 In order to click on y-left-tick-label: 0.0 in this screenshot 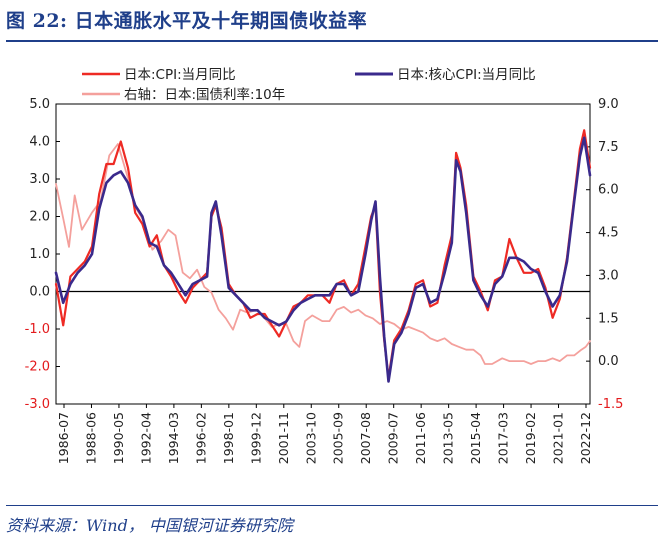, I will do `click(39, 292)`.